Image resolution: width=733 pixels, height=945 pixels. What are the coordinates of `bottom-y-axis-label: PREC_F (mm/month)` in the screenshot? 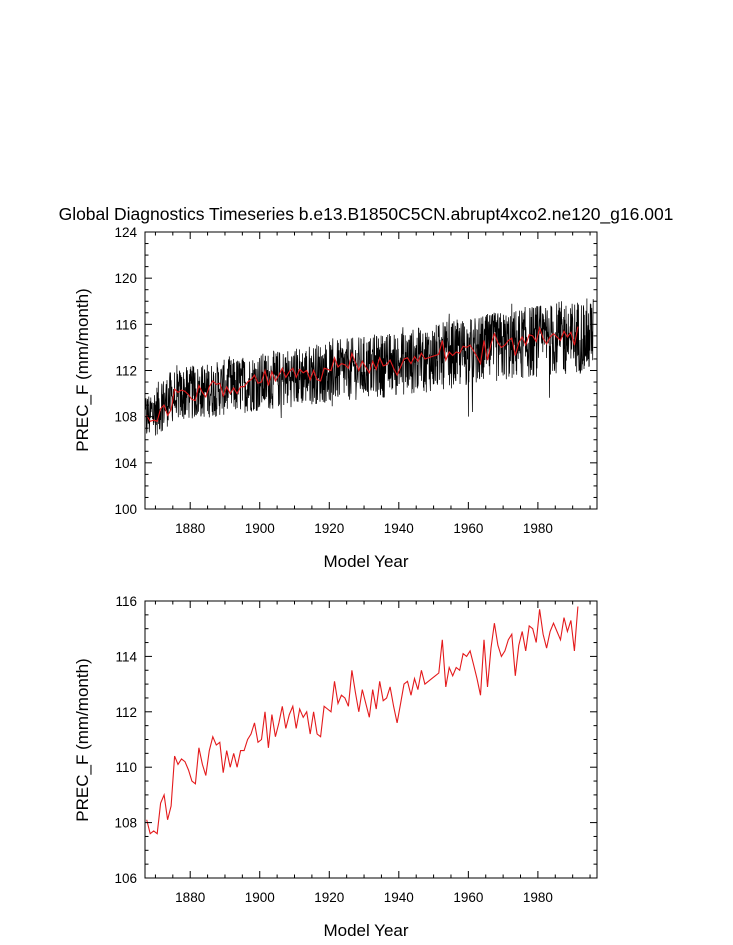 It's located at (82, 739).